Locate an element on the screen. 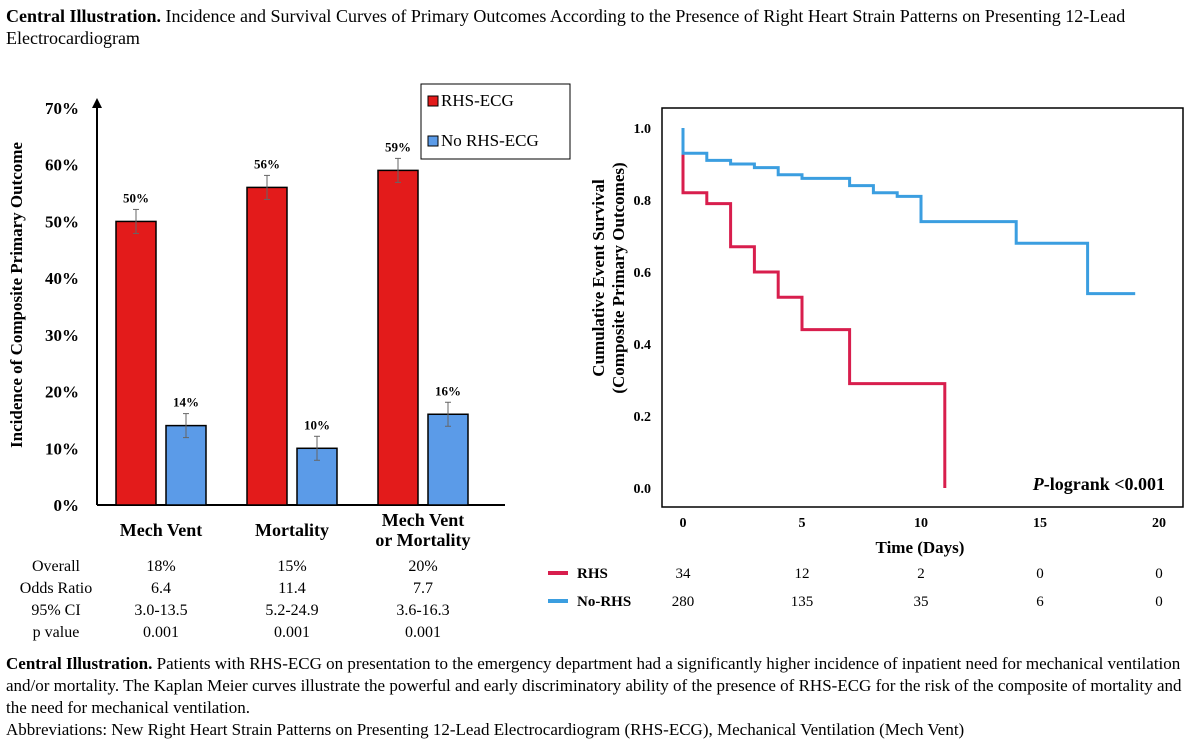 The height and width of the screenshot is (750, 1200). stats-row-label: Overall is located at coordinates (56, 566).